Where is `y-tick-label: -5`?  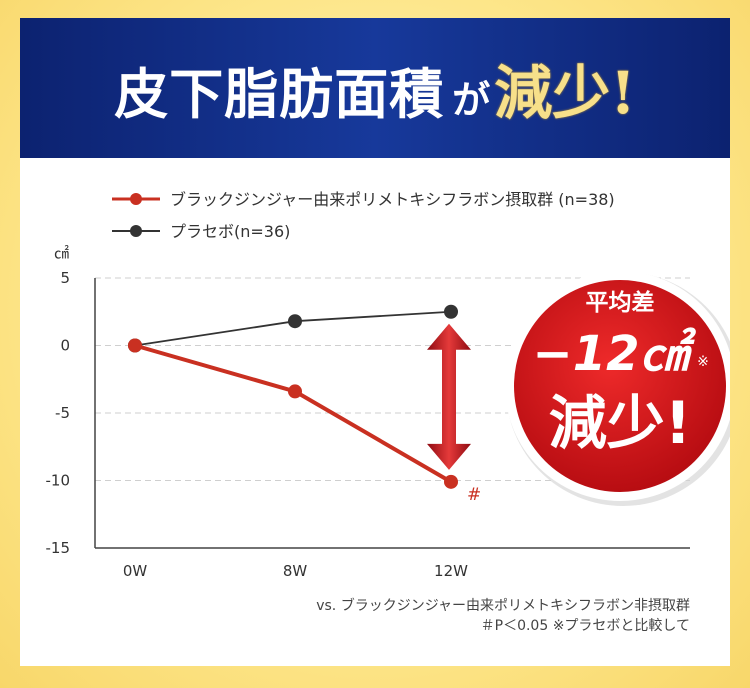
y-tick-label: -5 is located at coordinates (62, 413).